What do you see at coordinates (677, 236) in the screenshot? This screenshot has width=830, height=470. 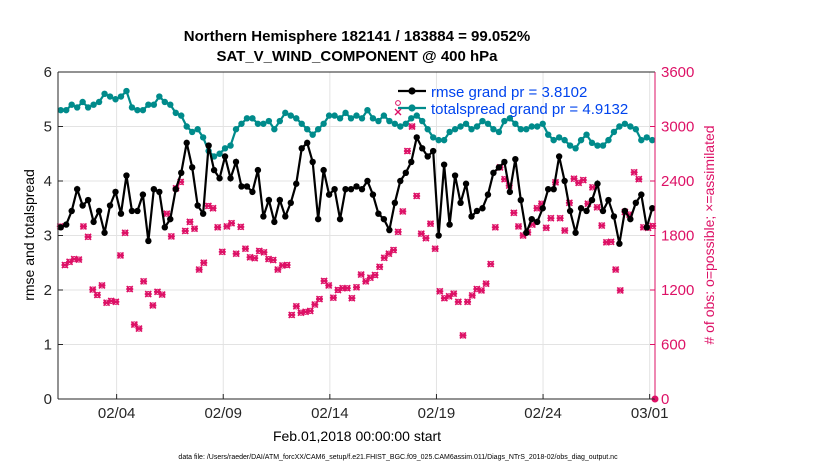 I see `y-right-tick-label: 1800` at bounding box center [677, 236].